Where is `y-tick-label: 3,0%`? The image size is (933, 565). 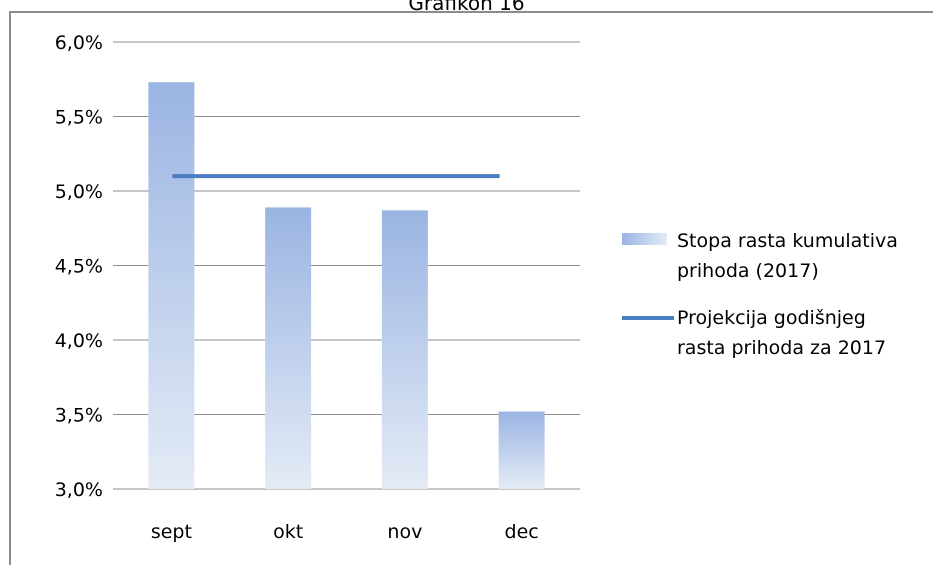
y-tick-label: 3,0% is located at coordinates (79, 490).